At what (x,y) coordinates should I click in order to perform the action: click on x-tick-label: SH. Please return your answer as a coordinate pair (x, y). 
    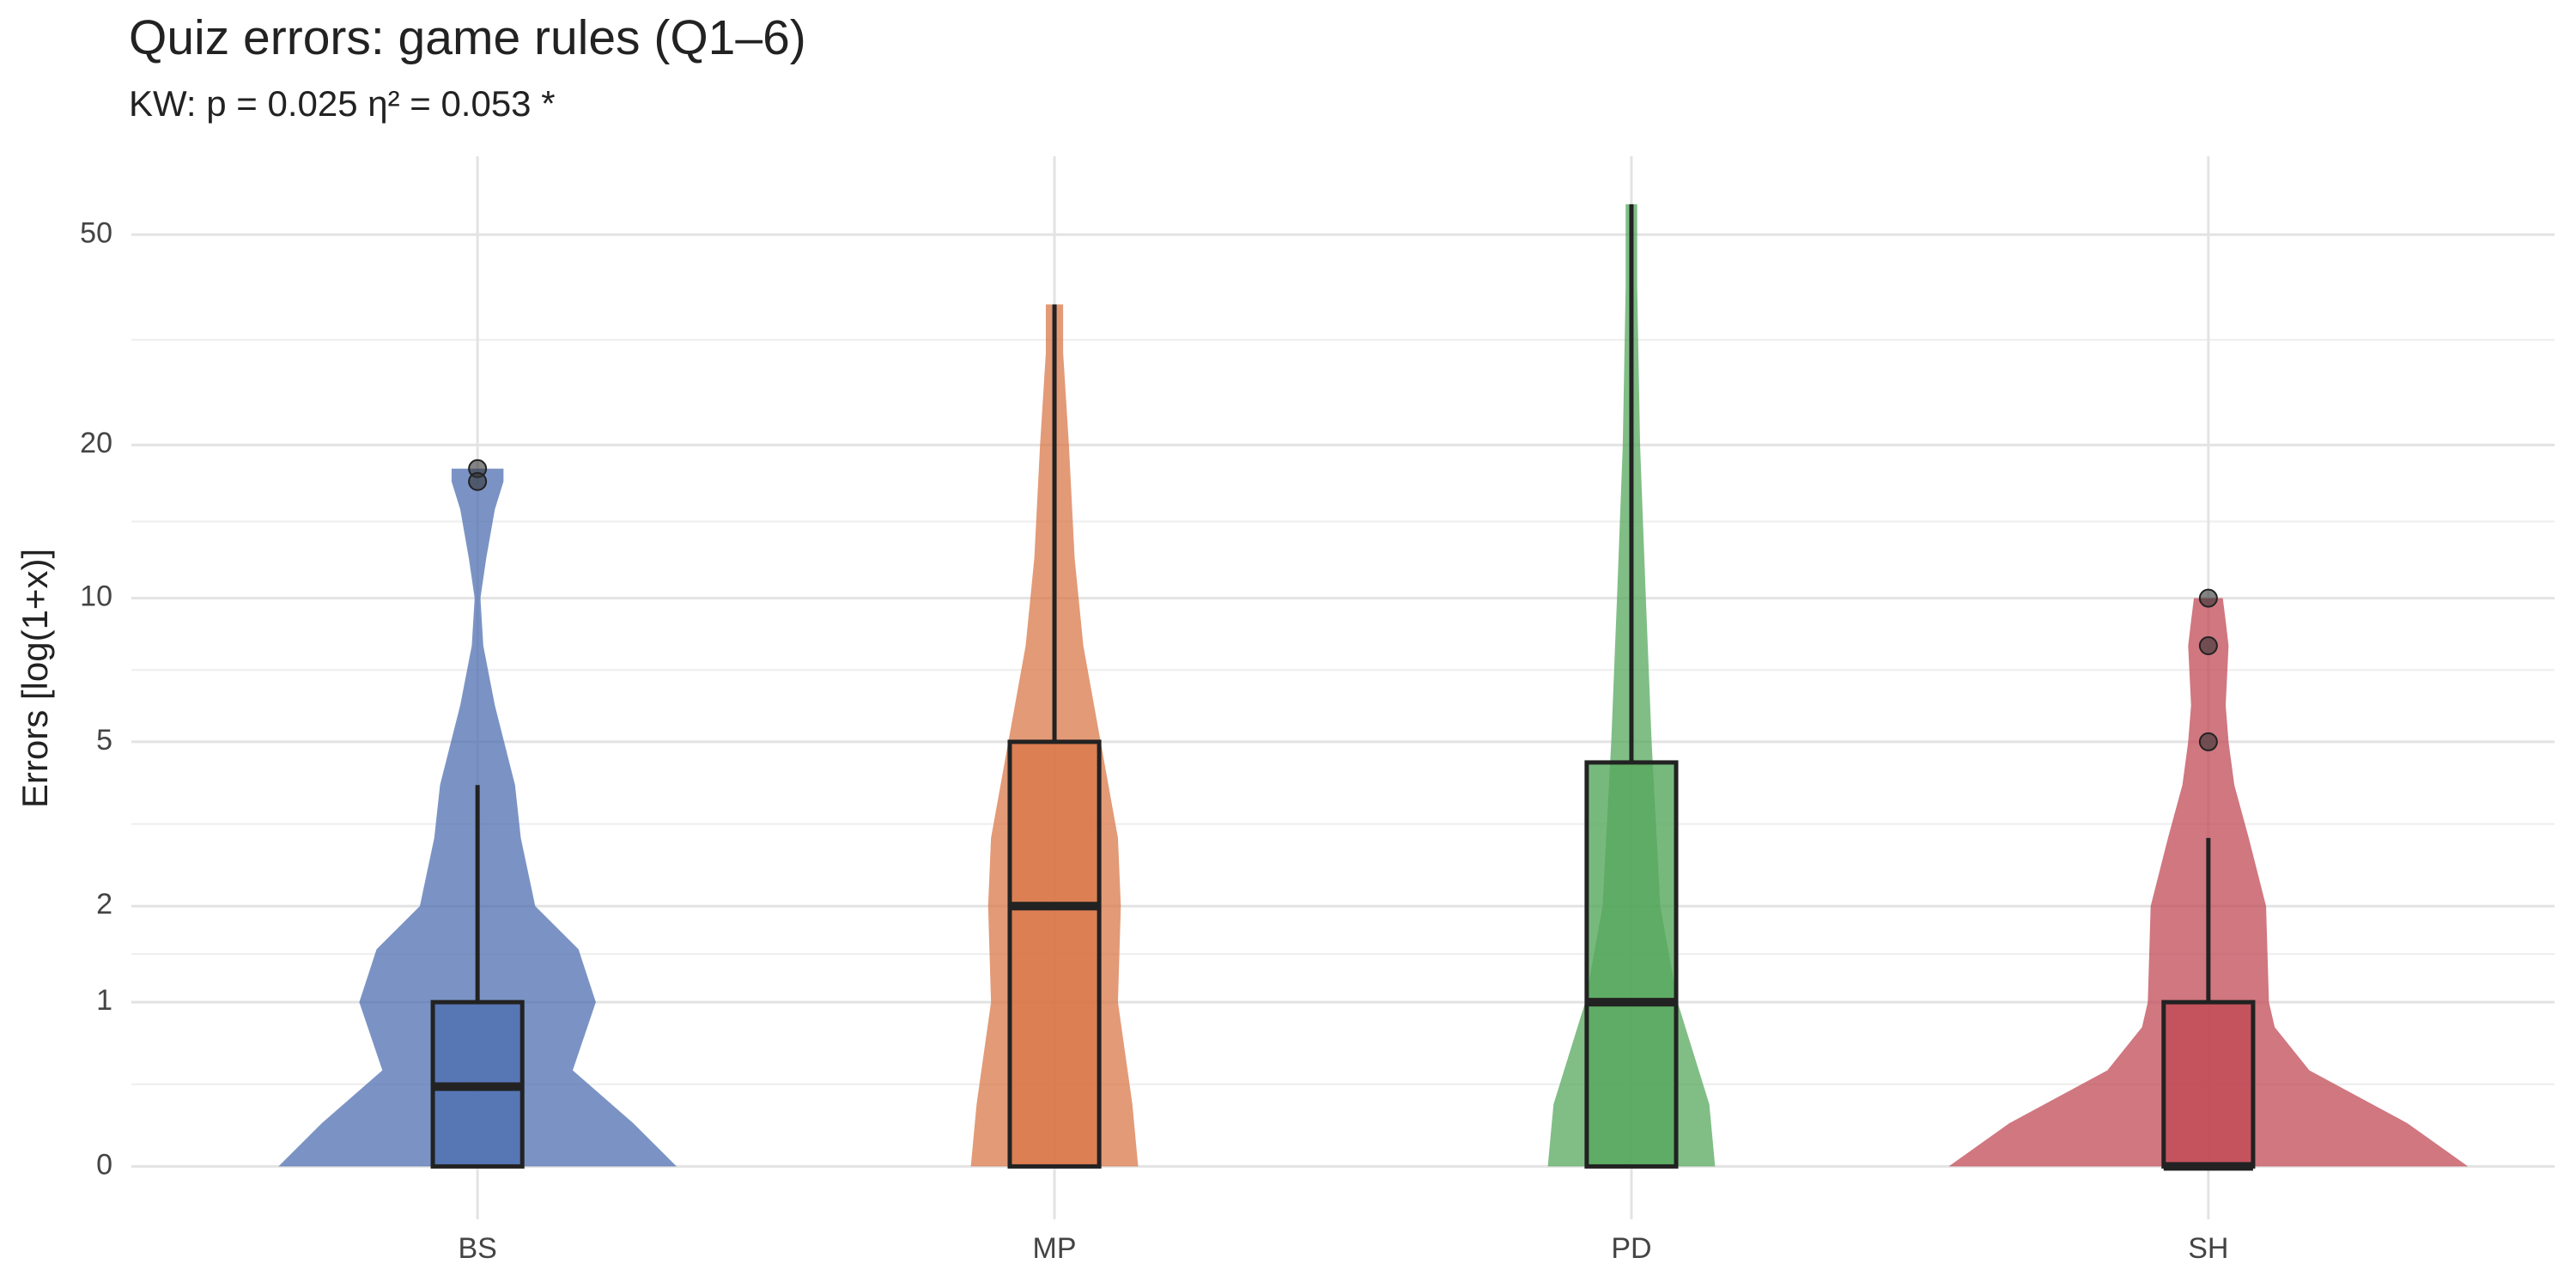
    Looking at the image, I should click on (2208, 1248).